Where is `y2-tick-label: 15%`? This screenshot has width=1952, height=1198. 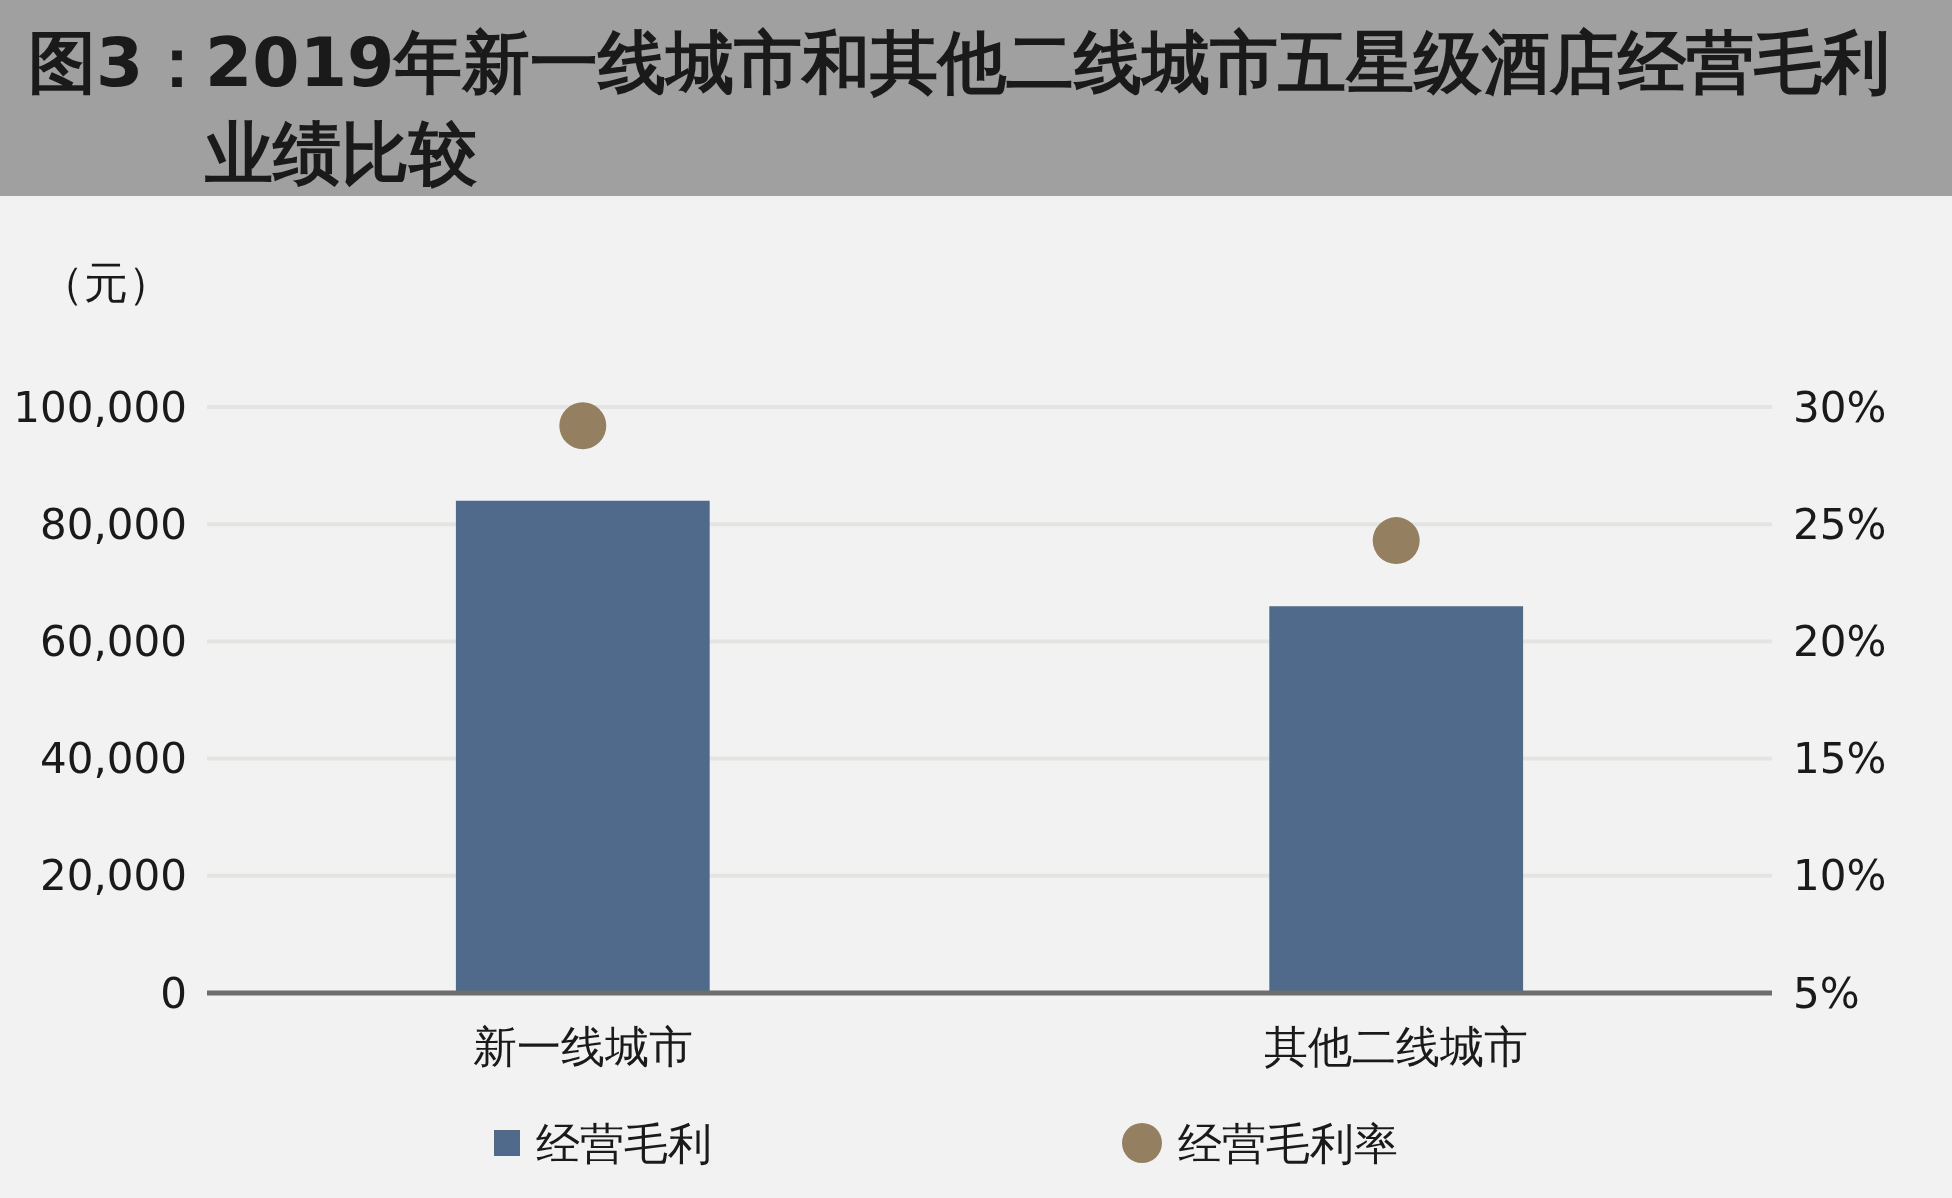 y2-tick-label: 15% is located at coordinates (1840, 759).